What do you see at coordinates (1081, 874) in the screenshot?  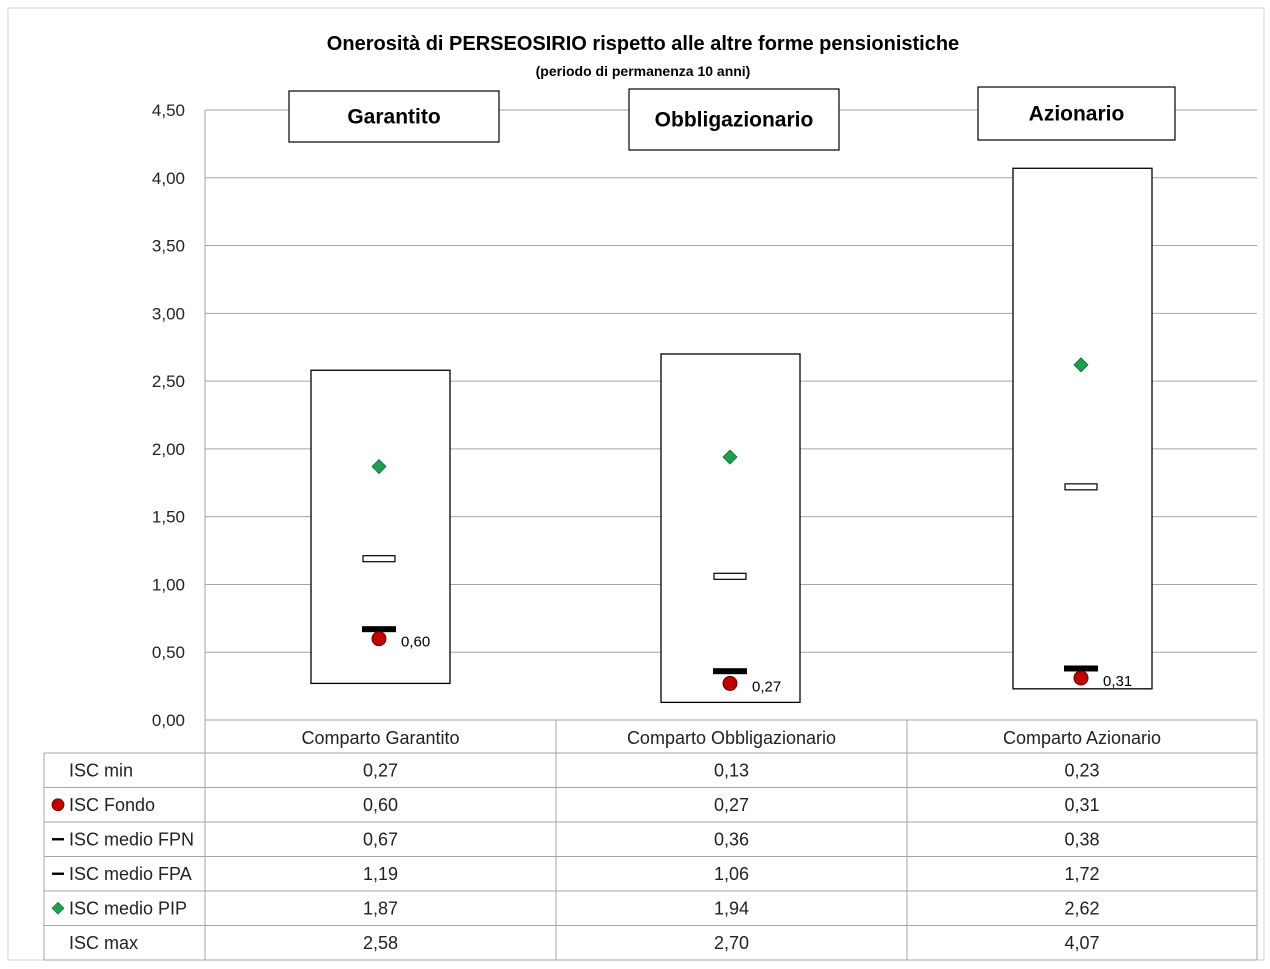 I see `table-cell: 1,72` at bounding box center [1081, 874].